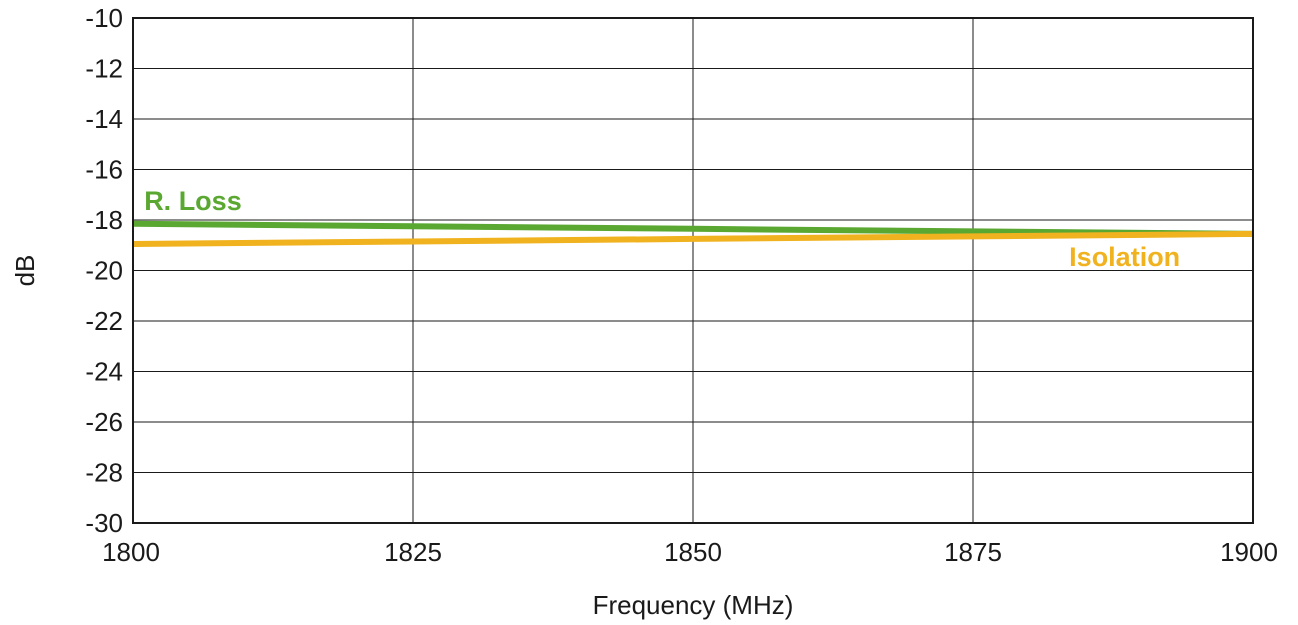 This screenshot has width=1298, height=625. Describe the element at coordinates (104, 372) in the screenshot. I see `y-tick-label: -24` at that location.